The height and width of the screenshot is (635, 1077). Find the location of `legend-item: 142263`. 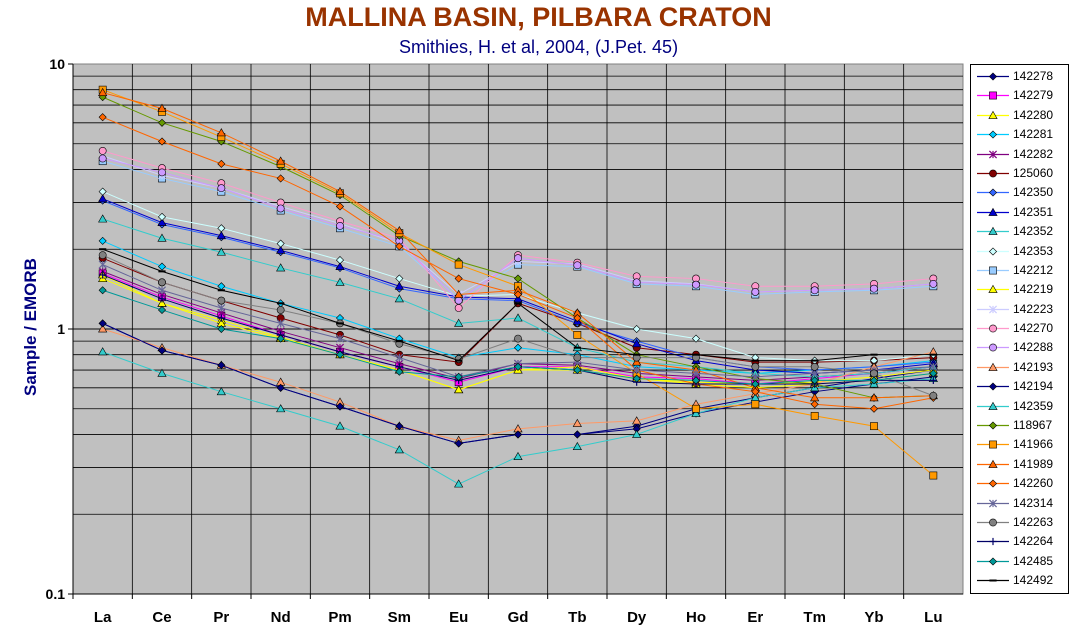

legend-item: 142263 is located at coordinates (1019, 522).